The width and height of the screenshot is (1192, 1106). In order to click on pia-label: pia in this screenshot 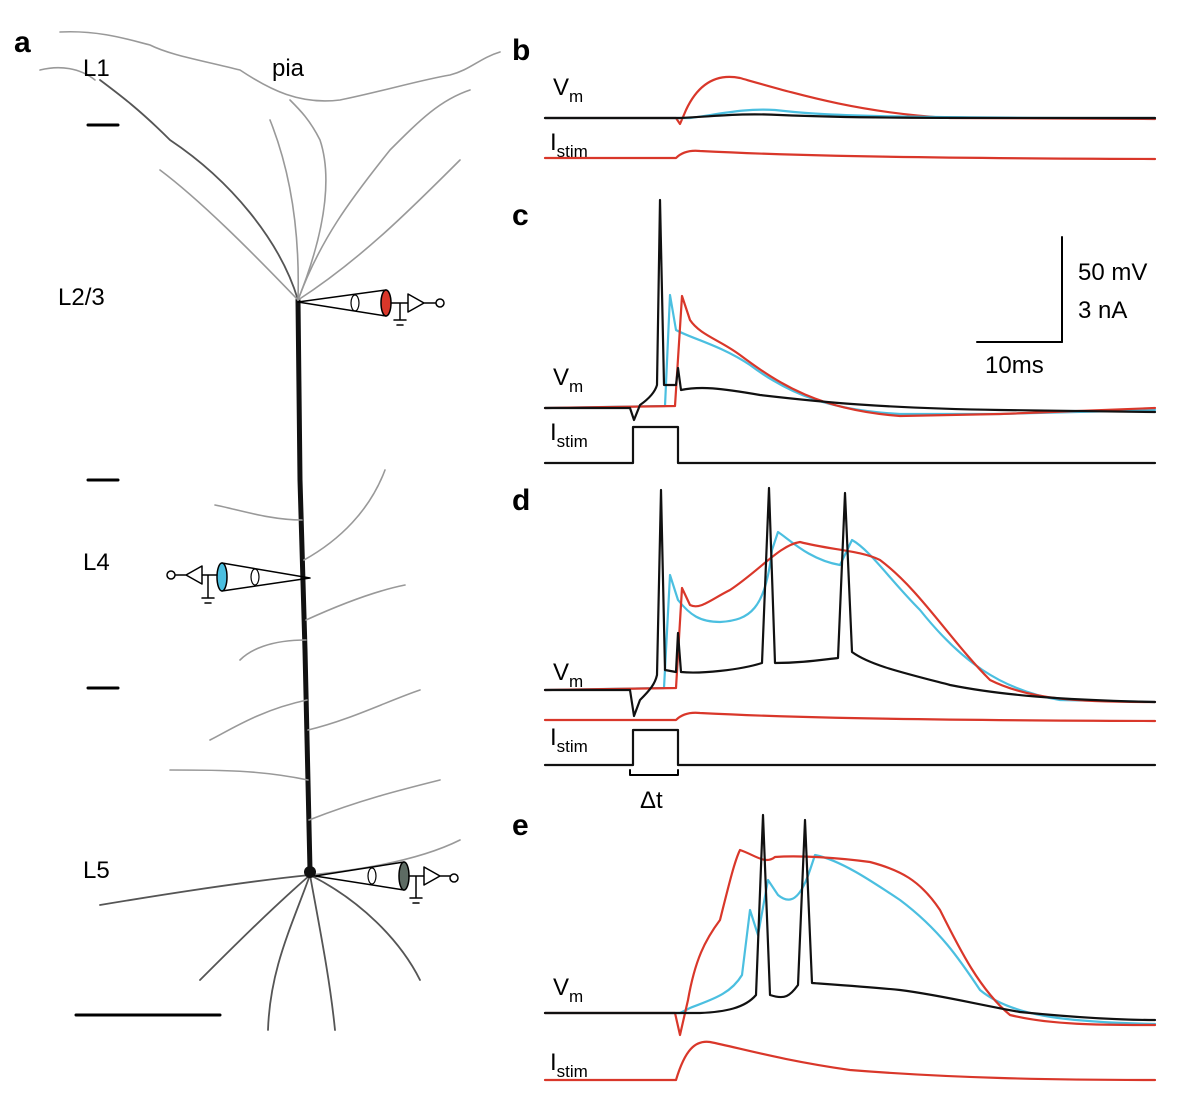, I will do `click(288, 68)`.